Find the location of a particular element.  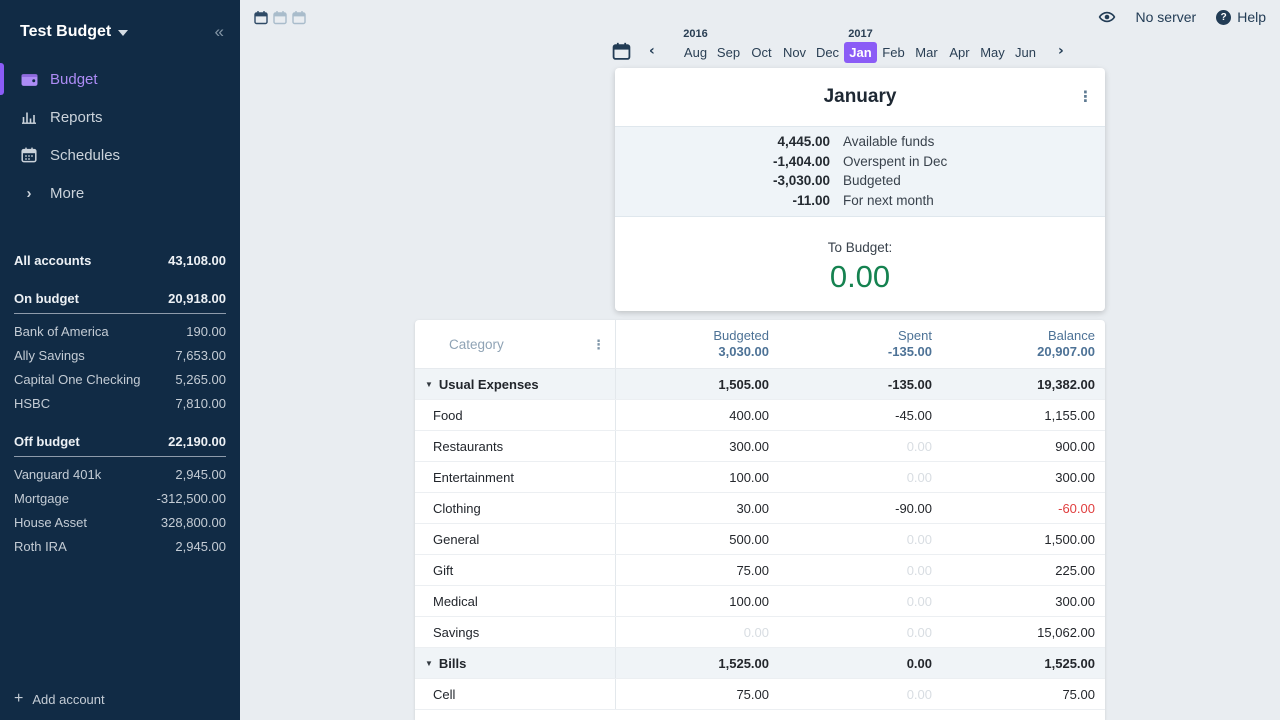

privacy-eye-icon is located at coordinates (1107, 17).